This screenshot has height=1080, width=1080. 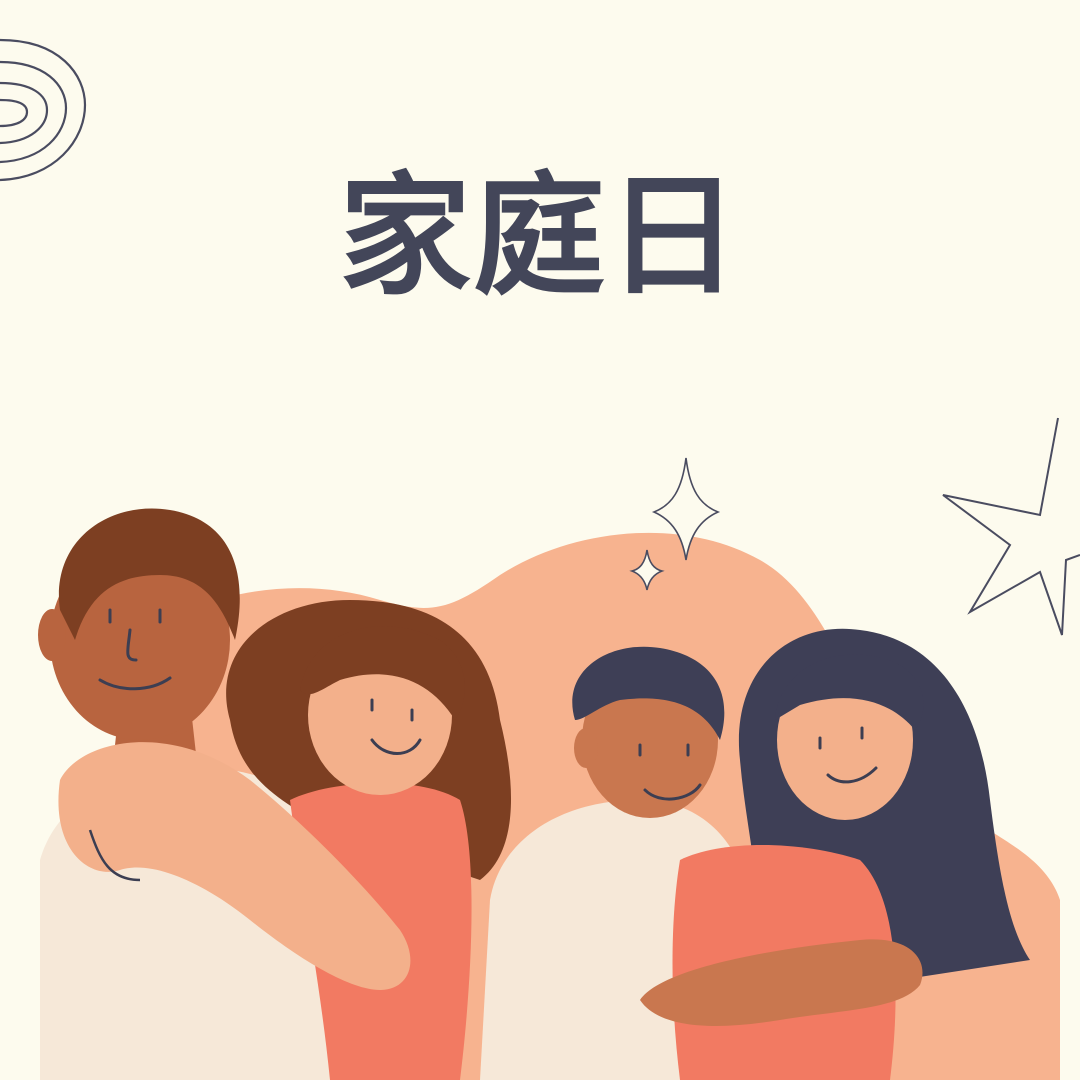 What do you see at coordinates (675, 524) in the screenshot?
I see `sparkle-icon` at bounding box center [675, 524].